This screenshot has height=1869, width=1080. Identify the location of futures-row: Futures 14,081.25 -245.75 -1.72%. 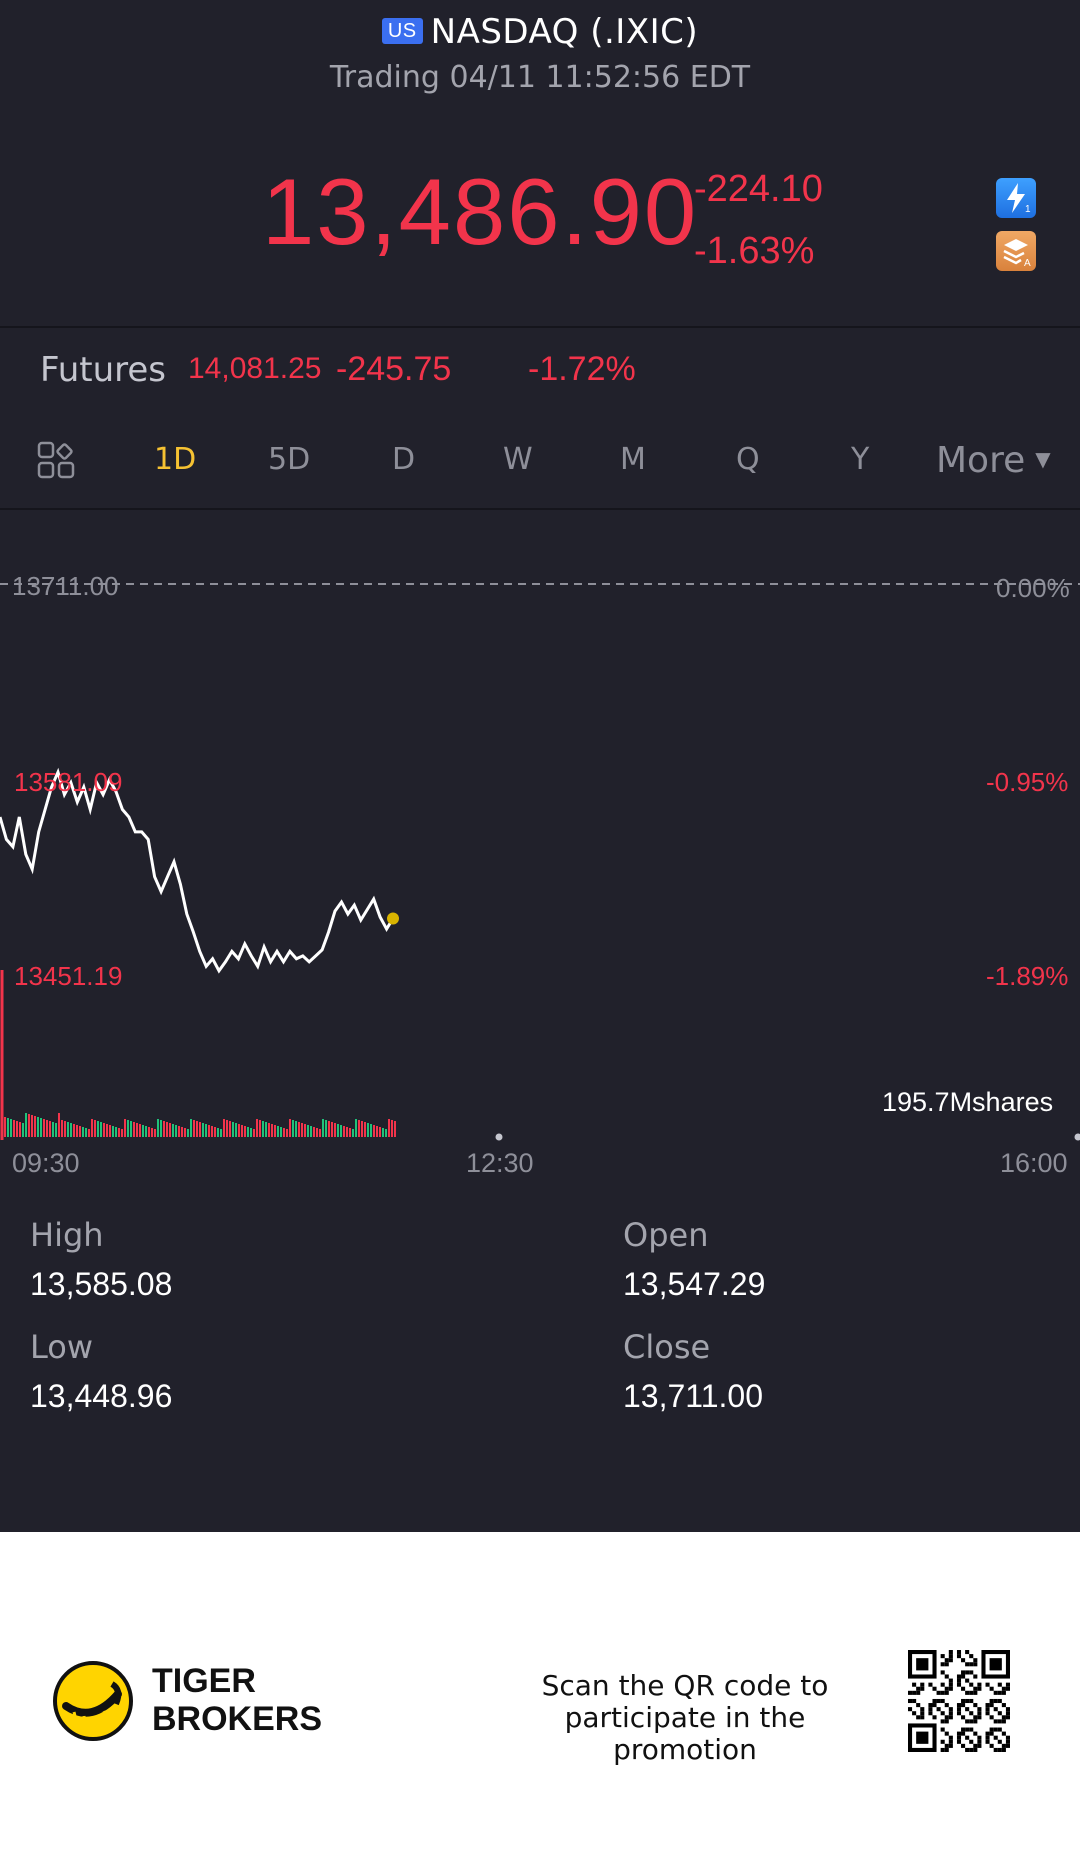
(540, 370).